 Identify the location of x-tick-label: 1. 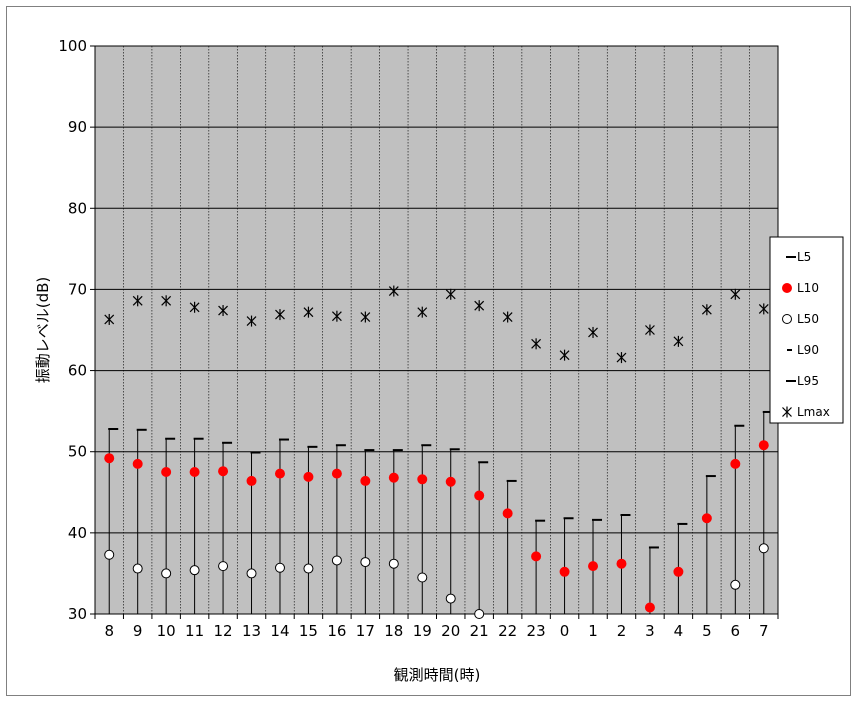
(593, 631).